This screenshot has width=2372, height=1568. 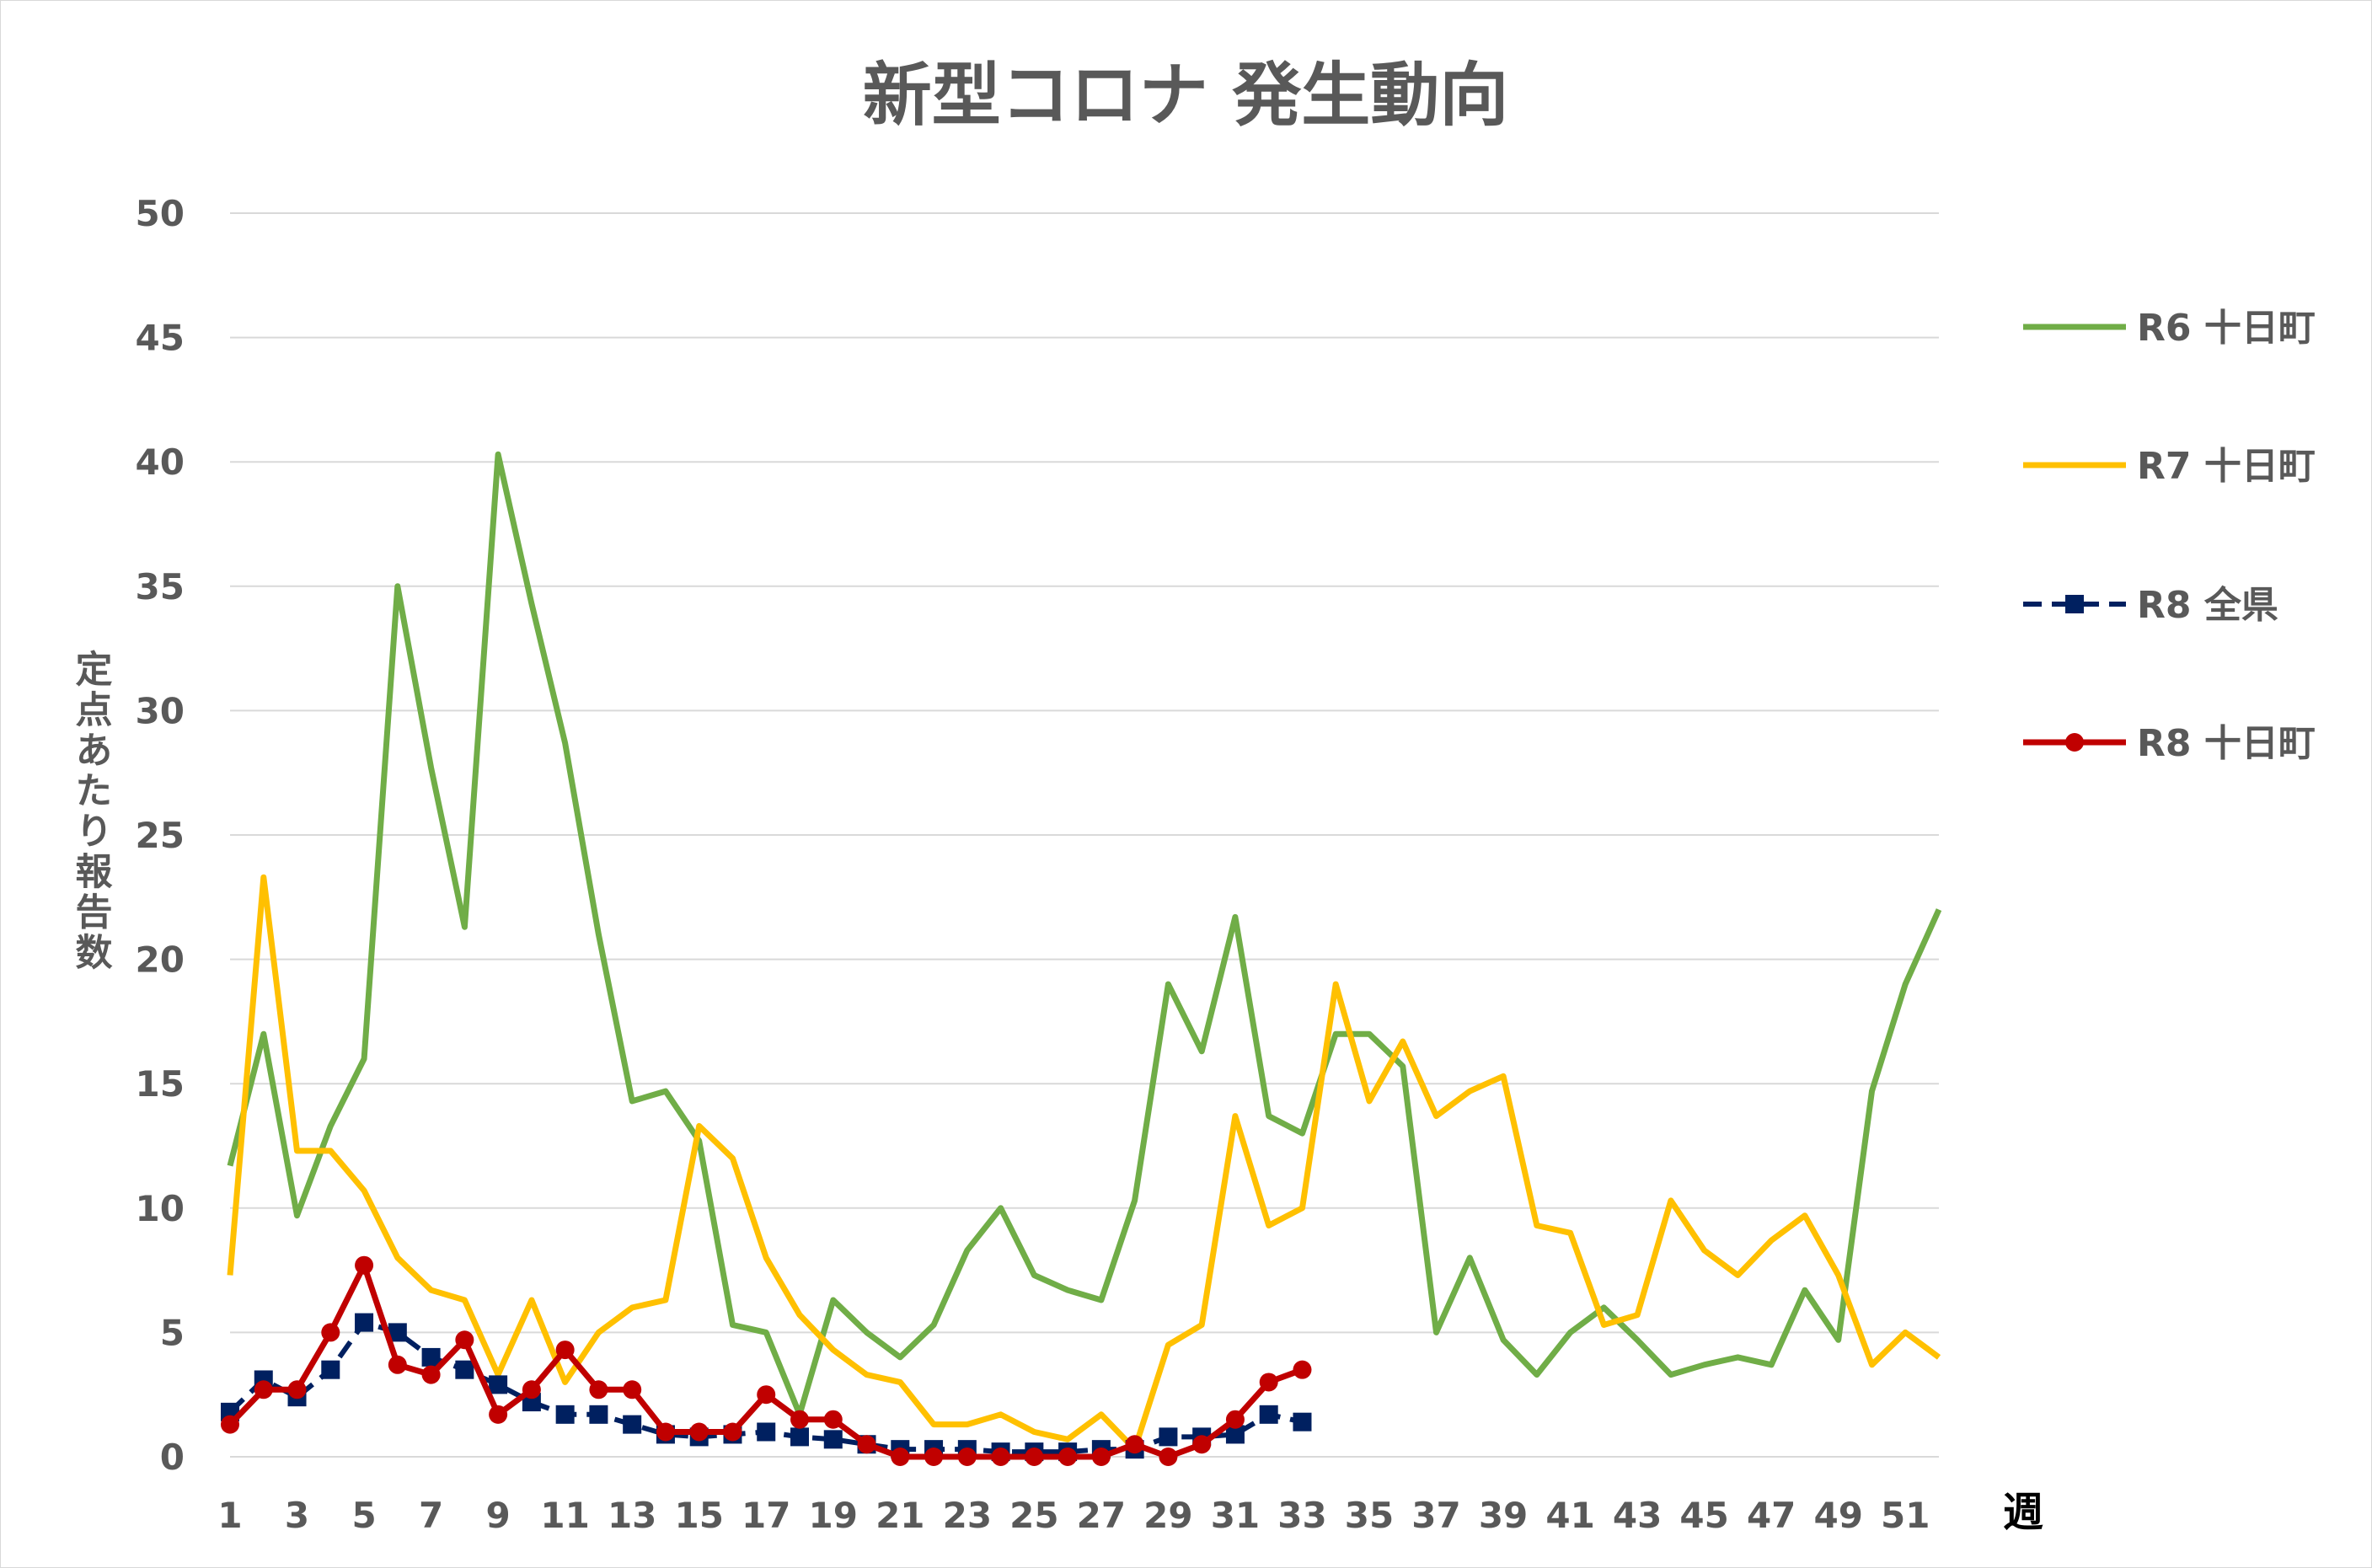 I want to click on x-tick-label: 27, so click(x=1101, y=1515).